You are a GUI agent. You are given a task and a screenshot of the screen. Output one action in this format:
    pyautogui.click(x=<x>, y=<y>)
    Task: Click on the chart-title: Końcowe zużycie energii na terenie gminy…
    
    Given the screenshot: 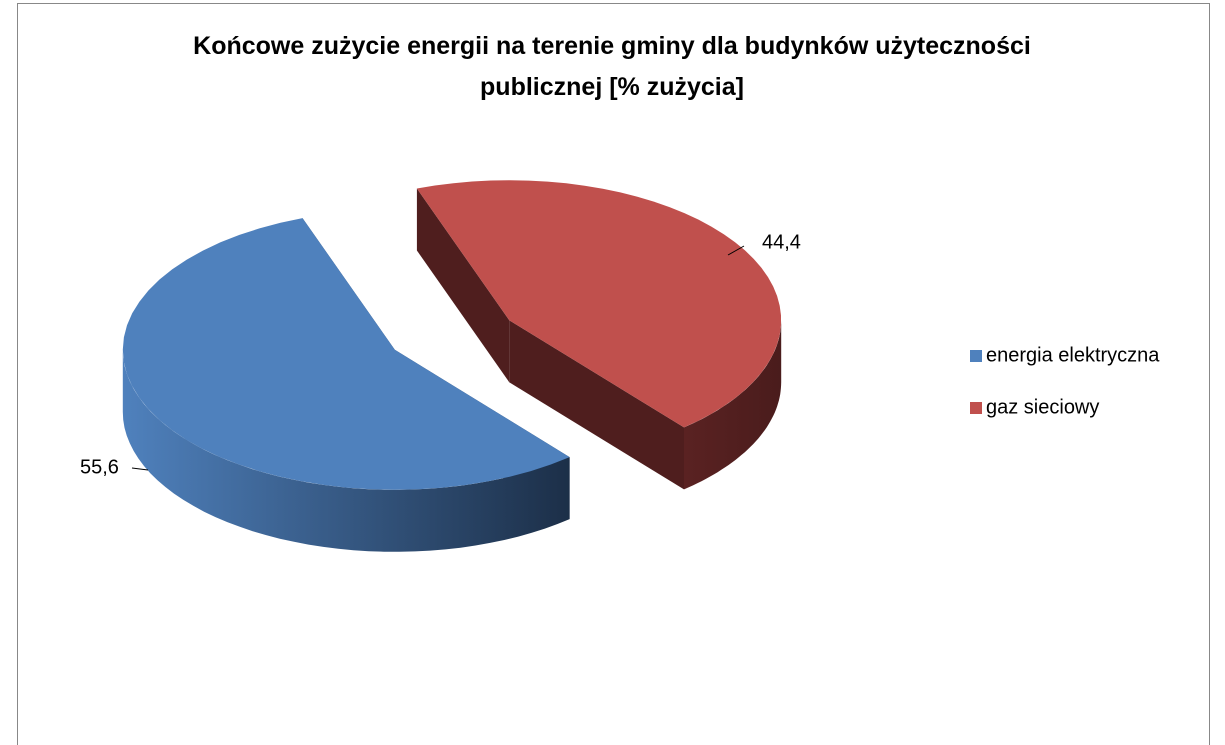 What is the action you would take?
    pyautogui.click(x=612, y=66)
    